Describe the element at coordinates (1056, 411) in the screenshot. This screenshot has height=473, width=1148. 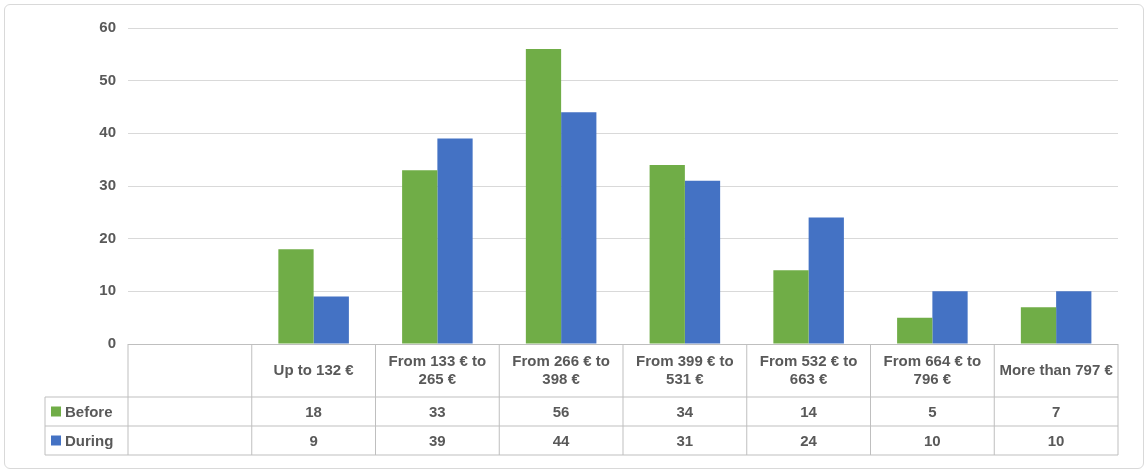
I see `data-label: 7` at that location.